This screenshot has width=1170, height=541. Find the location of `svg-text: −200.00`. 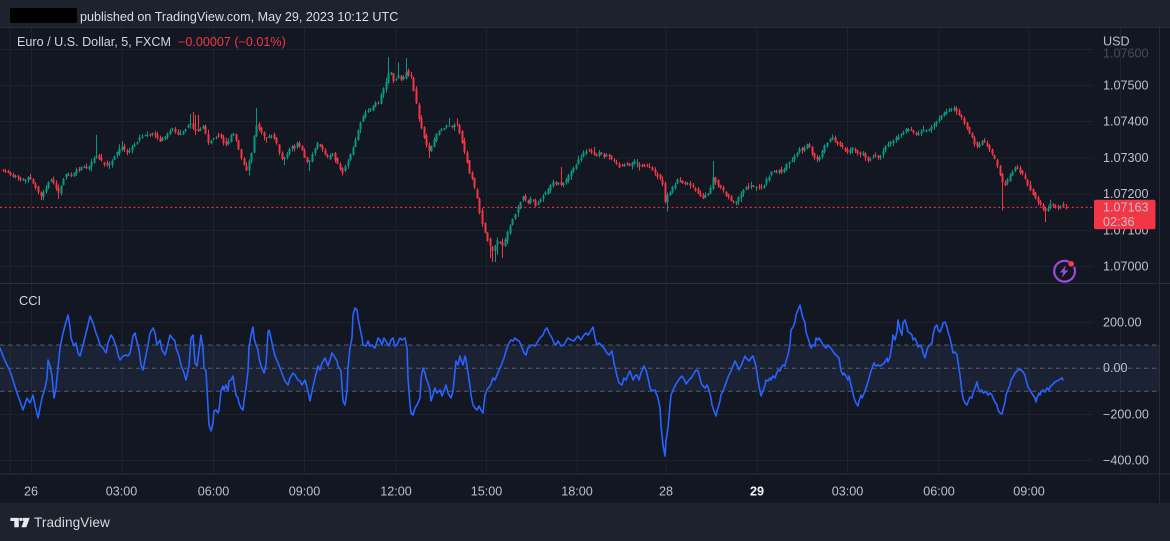

svg-text: −200.00 is located at coordinates (1126, 414).